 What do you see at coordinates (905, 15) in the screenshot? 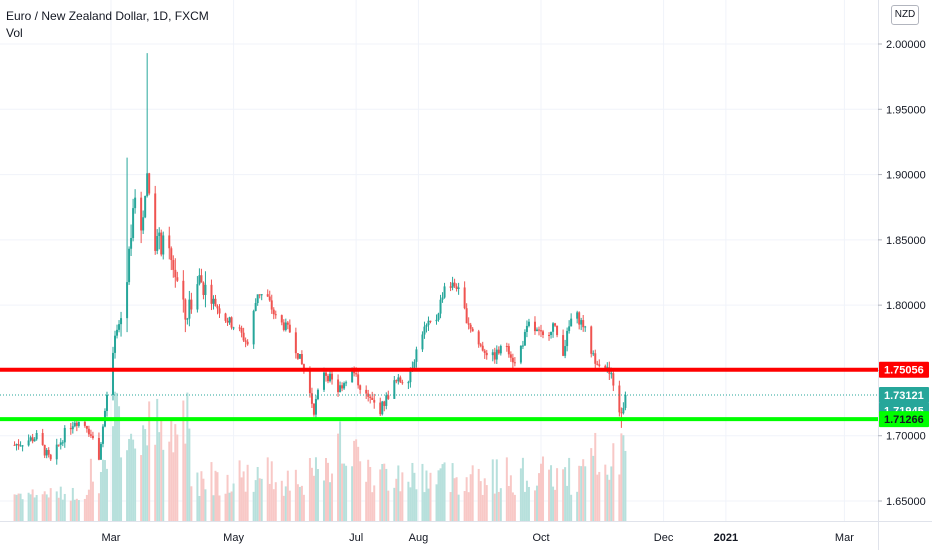
I see `currency-button: NZD` at bounding box center [905, 15].